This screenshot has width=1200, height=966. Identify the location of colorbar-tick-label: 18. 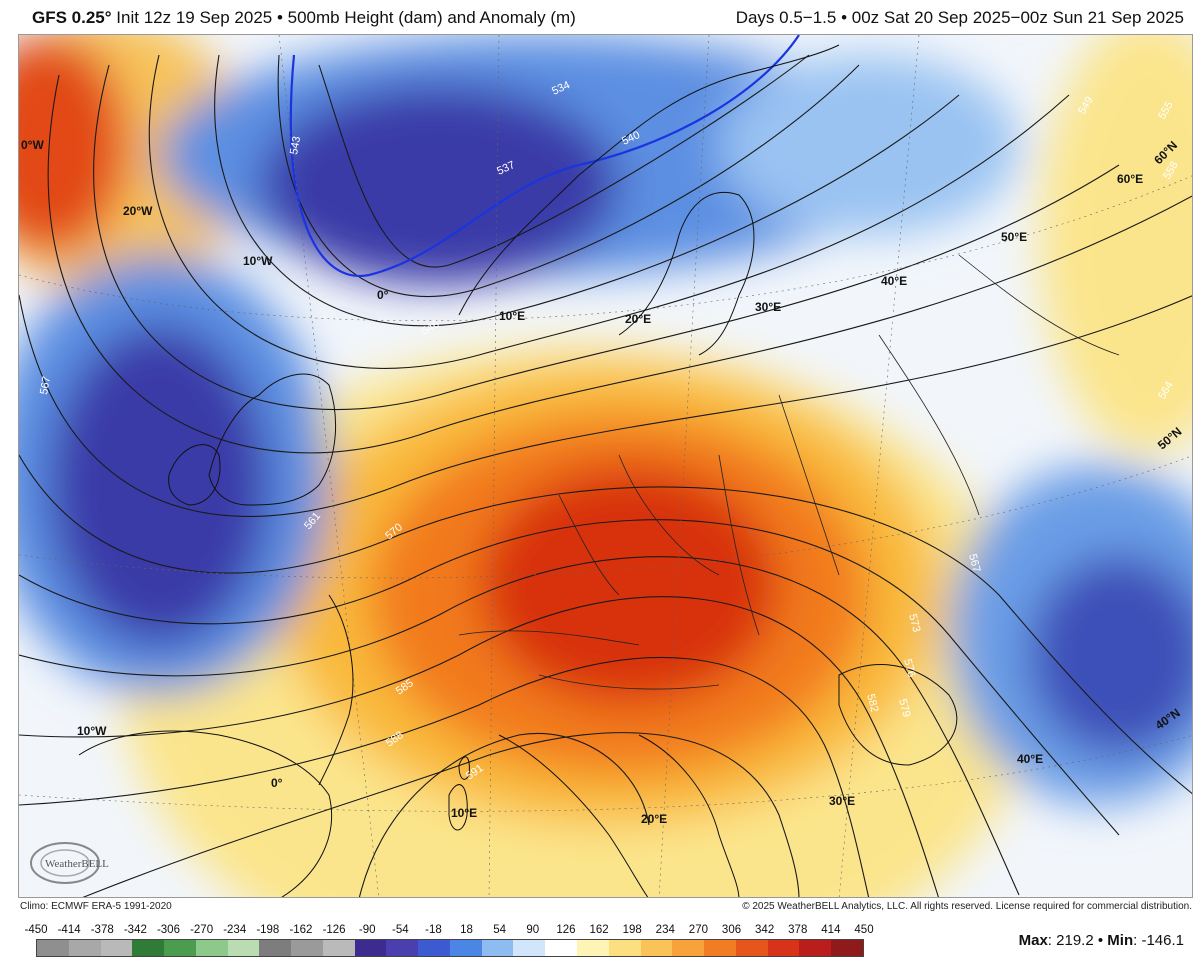
(466, 930).